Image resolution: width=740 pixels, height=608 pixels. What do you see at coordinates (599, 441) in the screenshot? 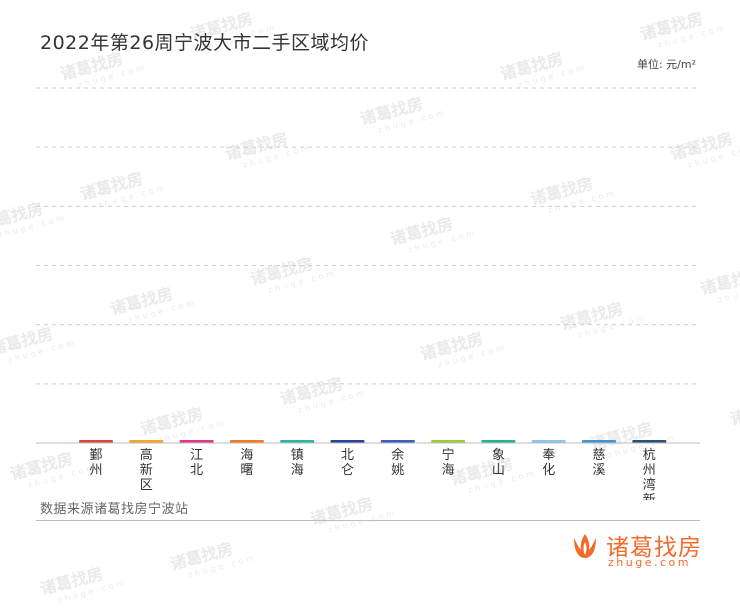
I see `bar-慈溪` at bounding box center [599, 441].